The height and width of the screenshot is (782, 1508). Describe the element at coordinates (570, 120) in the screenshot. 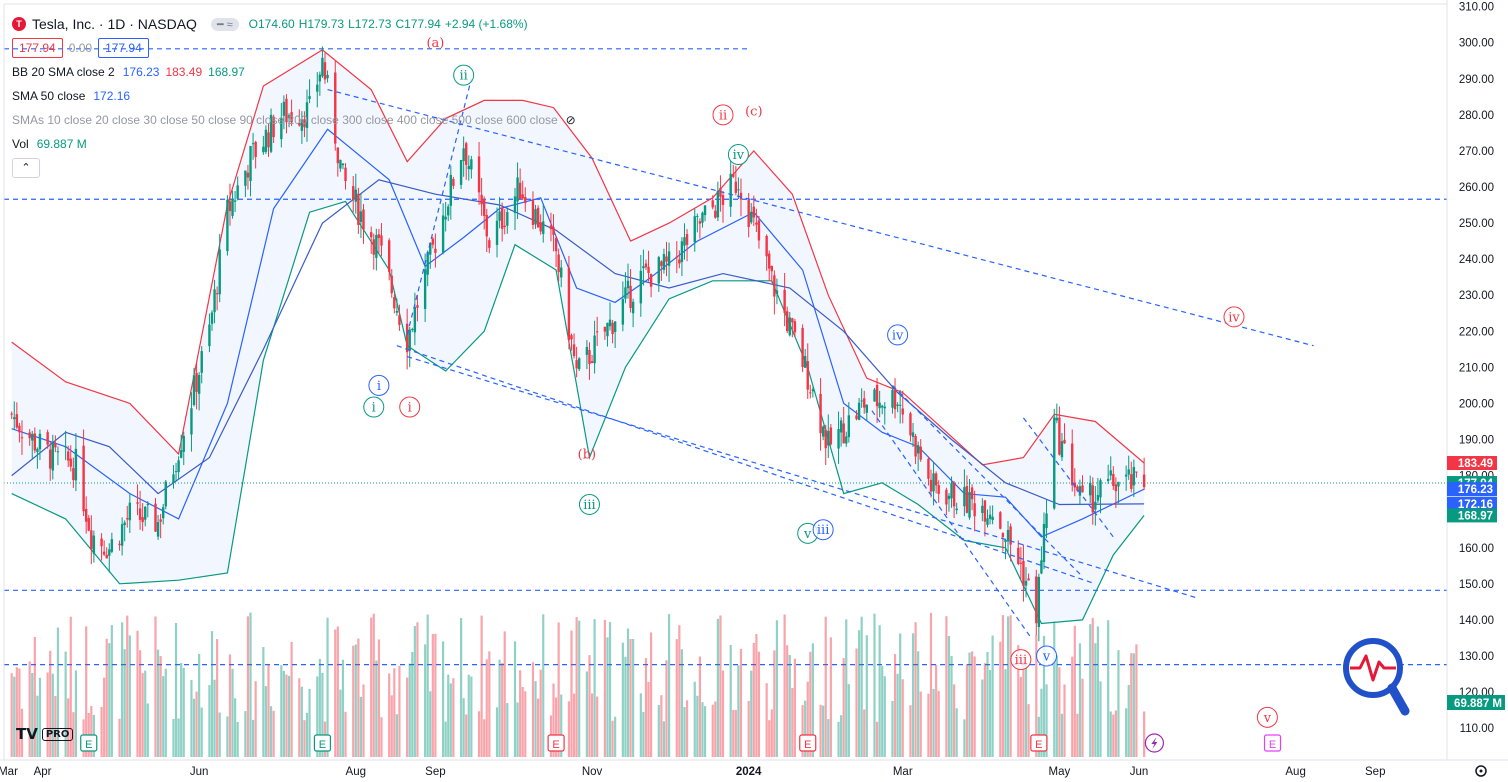

I see `eye-hidden-icon: ⊘` at that location.